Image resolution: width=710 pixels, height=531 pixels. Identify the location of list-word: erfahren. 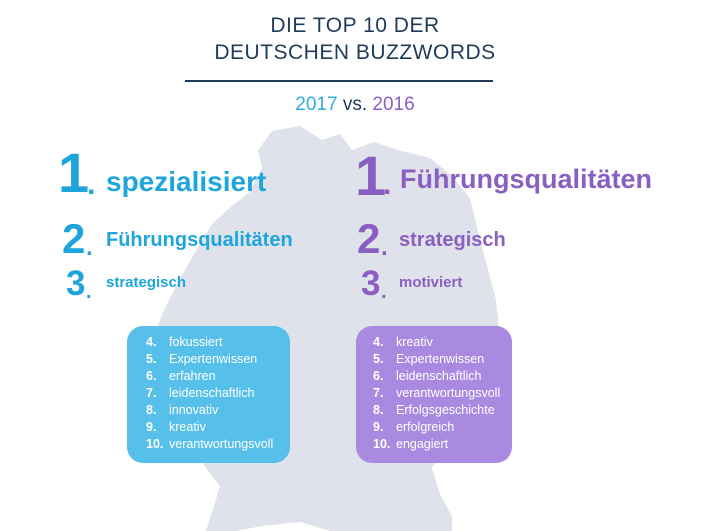
(192, 376).